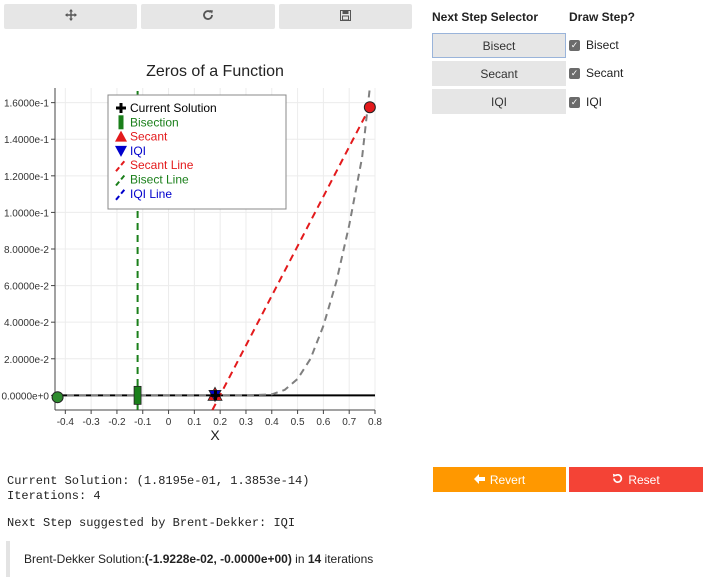 The image size is (710, 583). I want to click on legend-secant-line-label: Secant Line, so click(162, 165).